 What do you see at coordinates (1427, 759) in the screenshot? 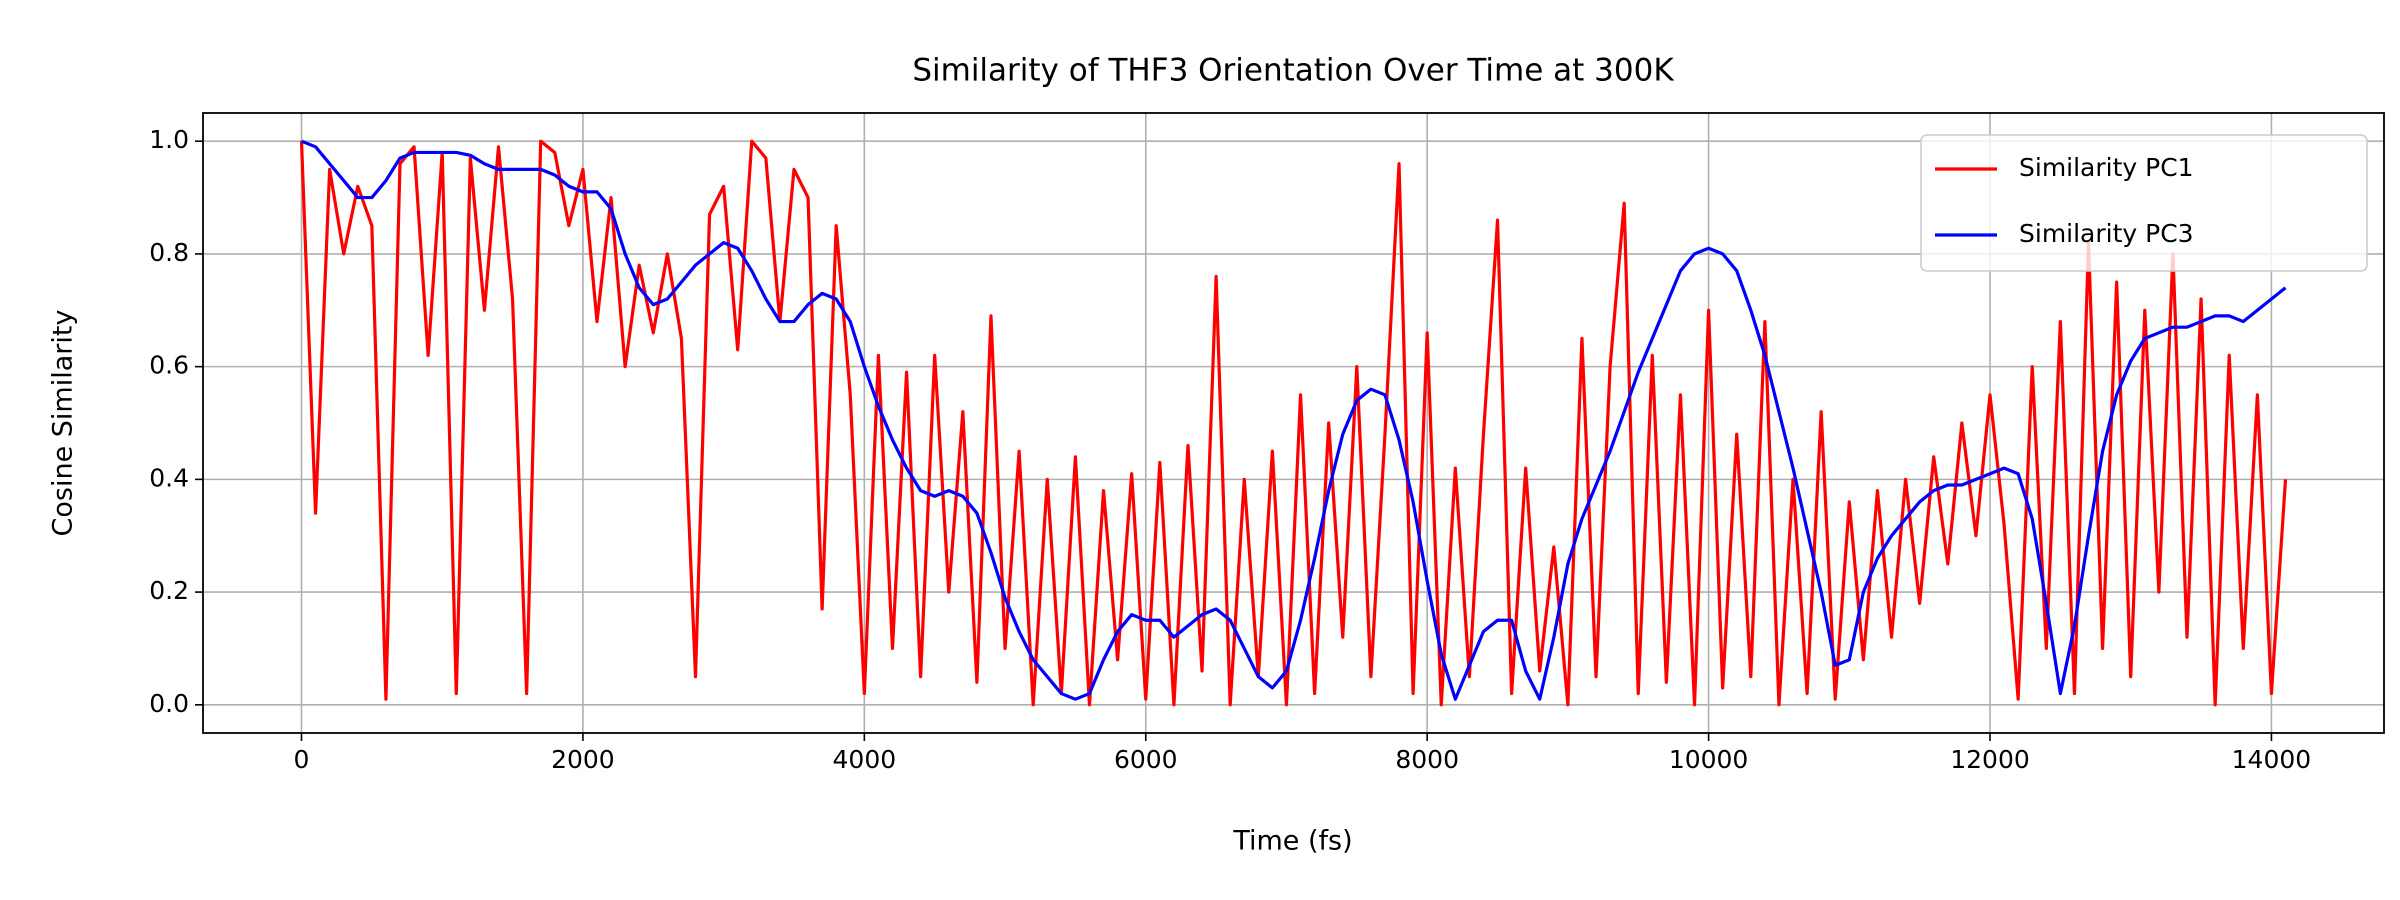
I see `x-tick-label: 8000` at bounding box center [1427, 759].